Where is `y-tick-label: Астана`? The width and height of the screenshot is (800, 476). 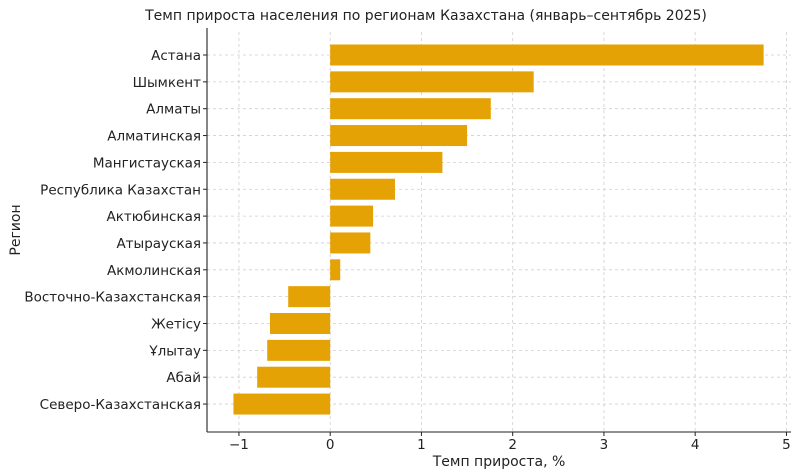 y-tick-label: Астана is located at coordinates (176, 56).